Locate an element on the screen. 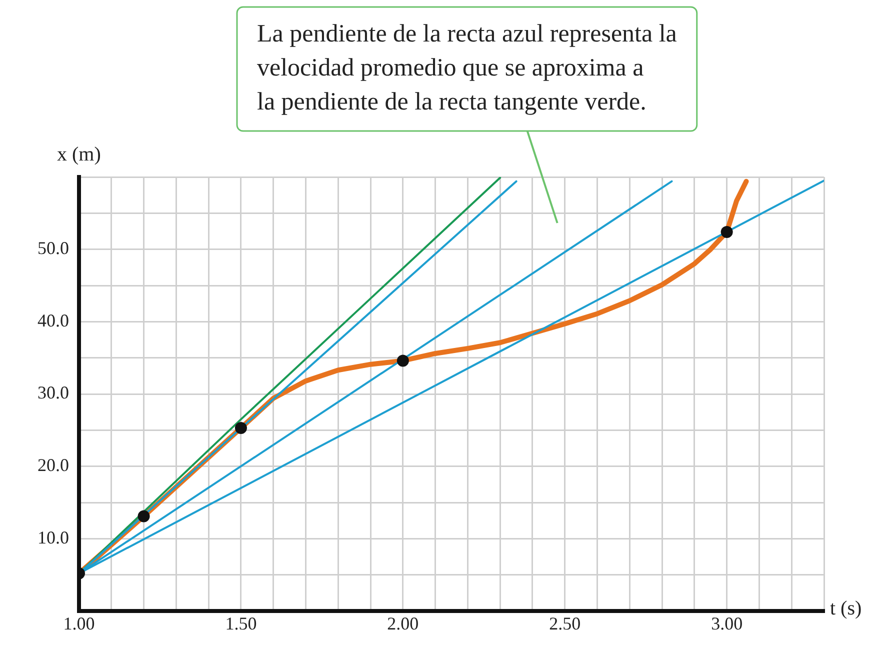 This screenshot has height=660, width=884. y-tick-label: 50.0 is located at coordinates (53, 248).